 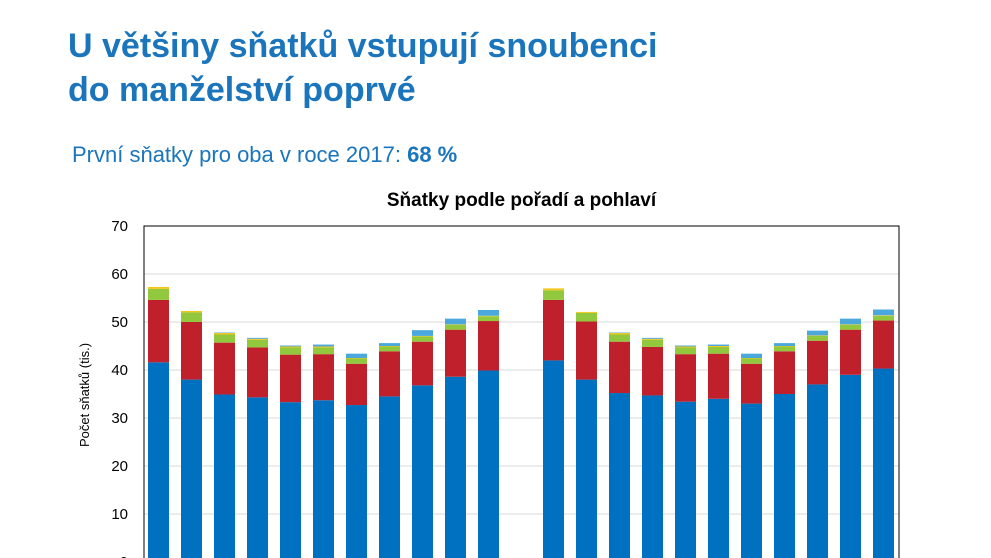 I want to click on y-tick-label: 0, so click(x=124, y=556).